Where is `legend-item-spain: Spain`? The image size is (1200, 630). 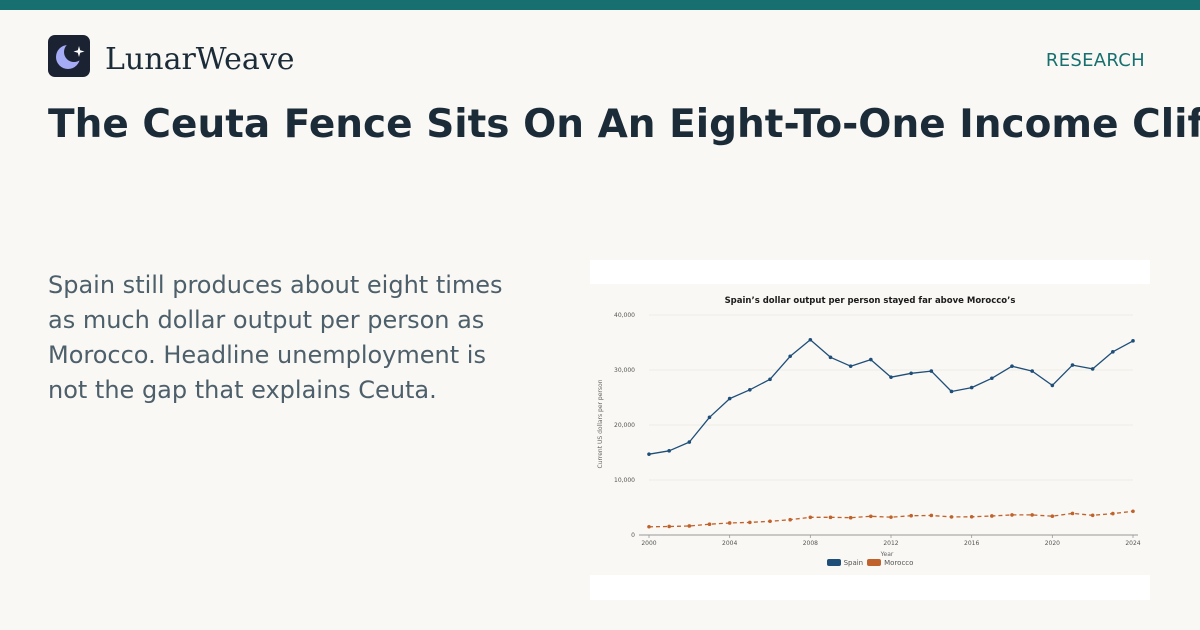
legend-item-spain: Spain is located at coordinates (845, 563).